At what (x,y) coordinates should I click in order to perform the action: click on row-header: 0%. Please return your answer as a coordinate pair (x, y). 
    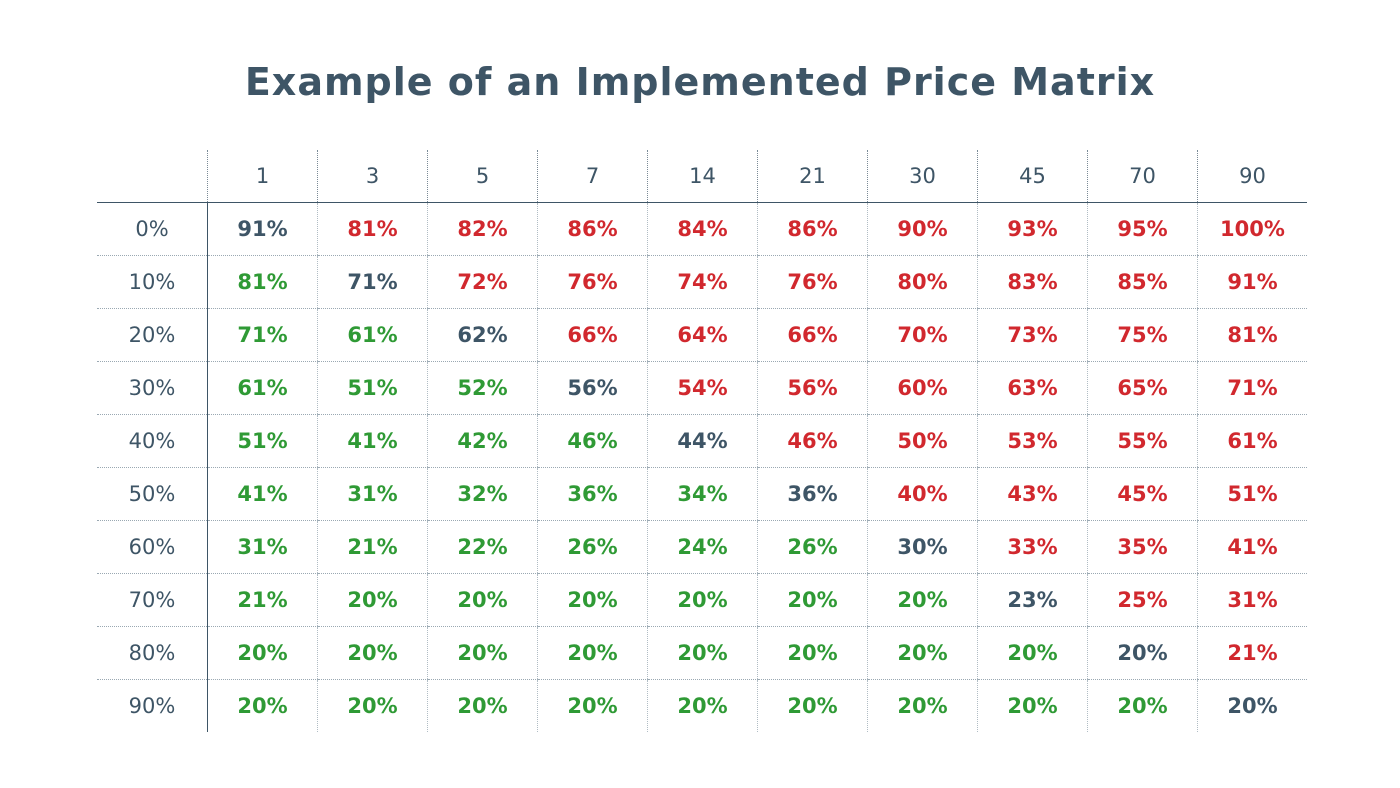
    Looking at the image, I should click on (152, 229).